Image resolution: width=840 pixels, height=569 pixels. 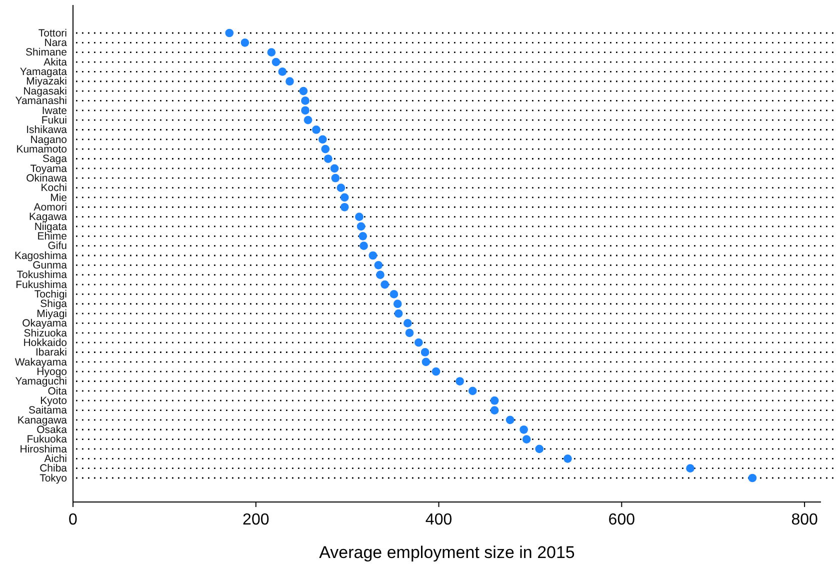 I want to click on y-tick-label: Akita, so click(x=56, y=62).